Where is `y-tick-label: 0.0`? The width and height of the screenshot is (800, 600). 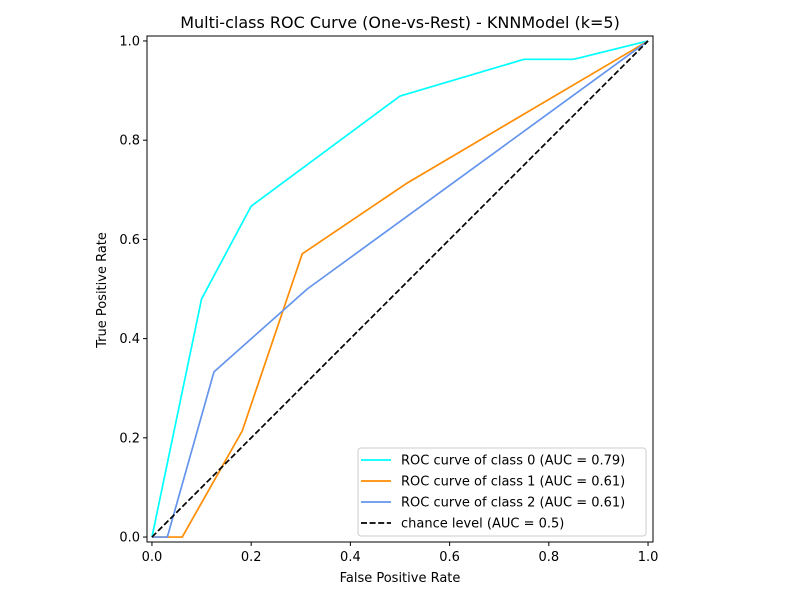
y-tick-label: 0.0 is located at coordinates (129, 538).